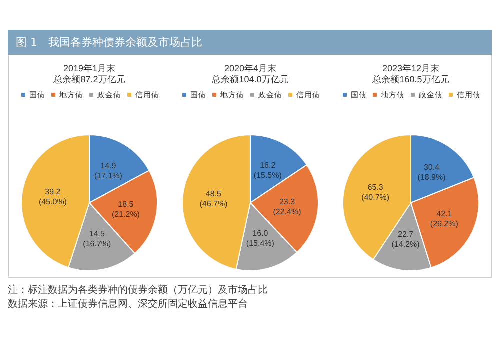 This screenshot has height=362, width=500. I want to click on data-label: 65.3 (40.7%), so click(376, 192).